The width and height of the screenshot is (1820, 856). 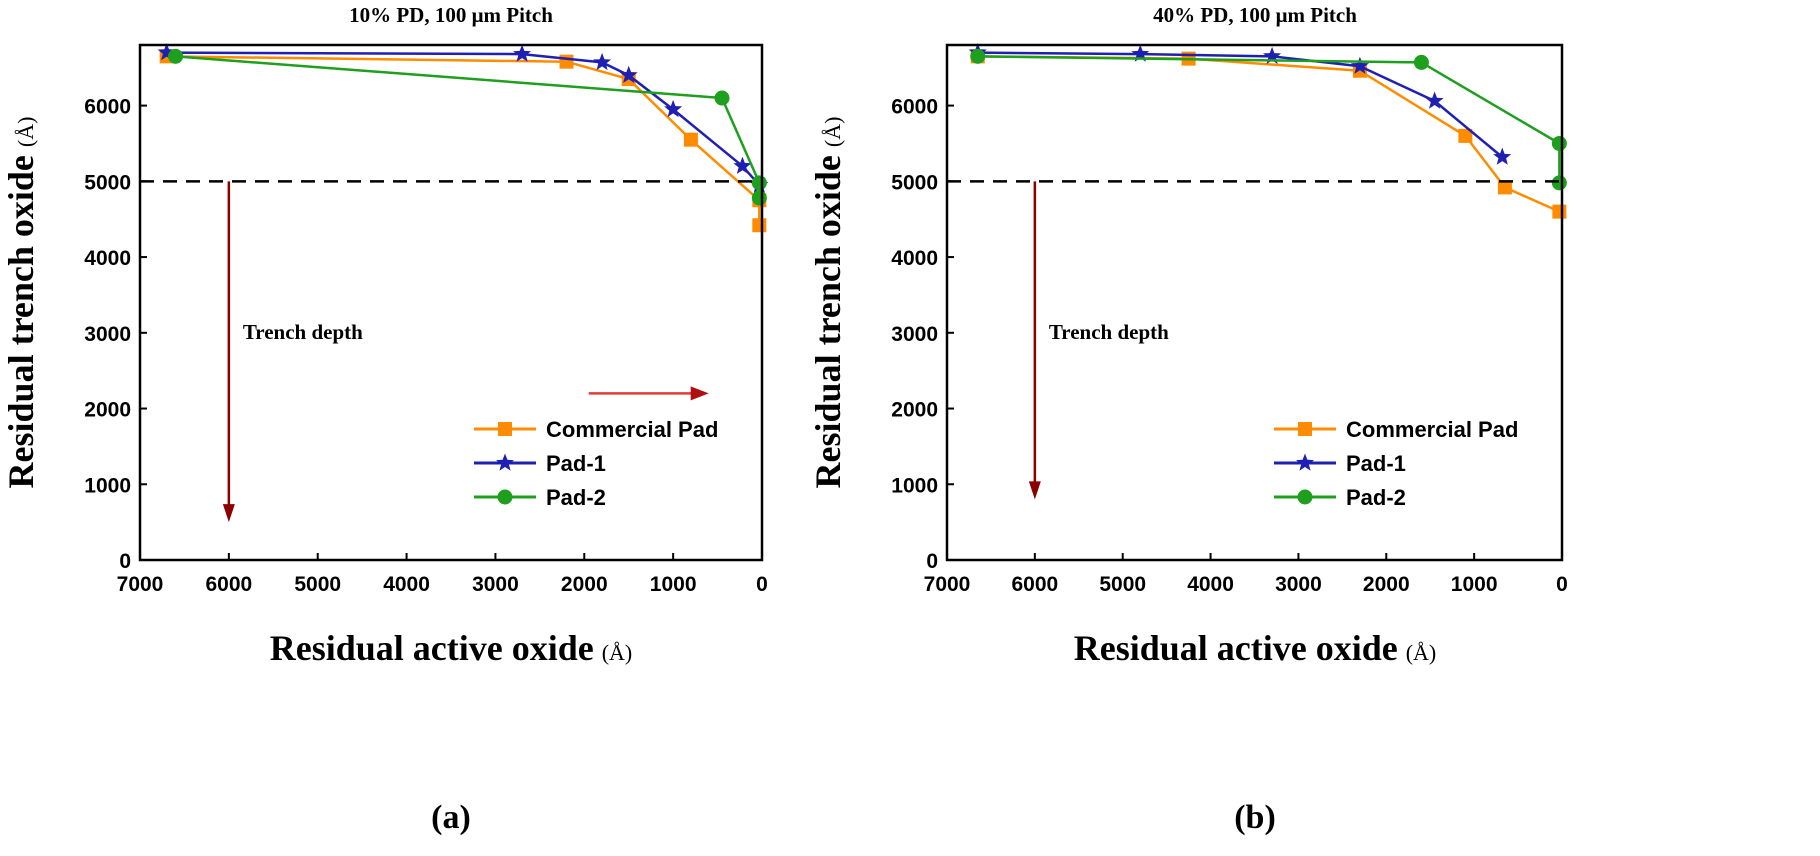 I want to click on panel-label: (b), so click(x=1255, y=817).